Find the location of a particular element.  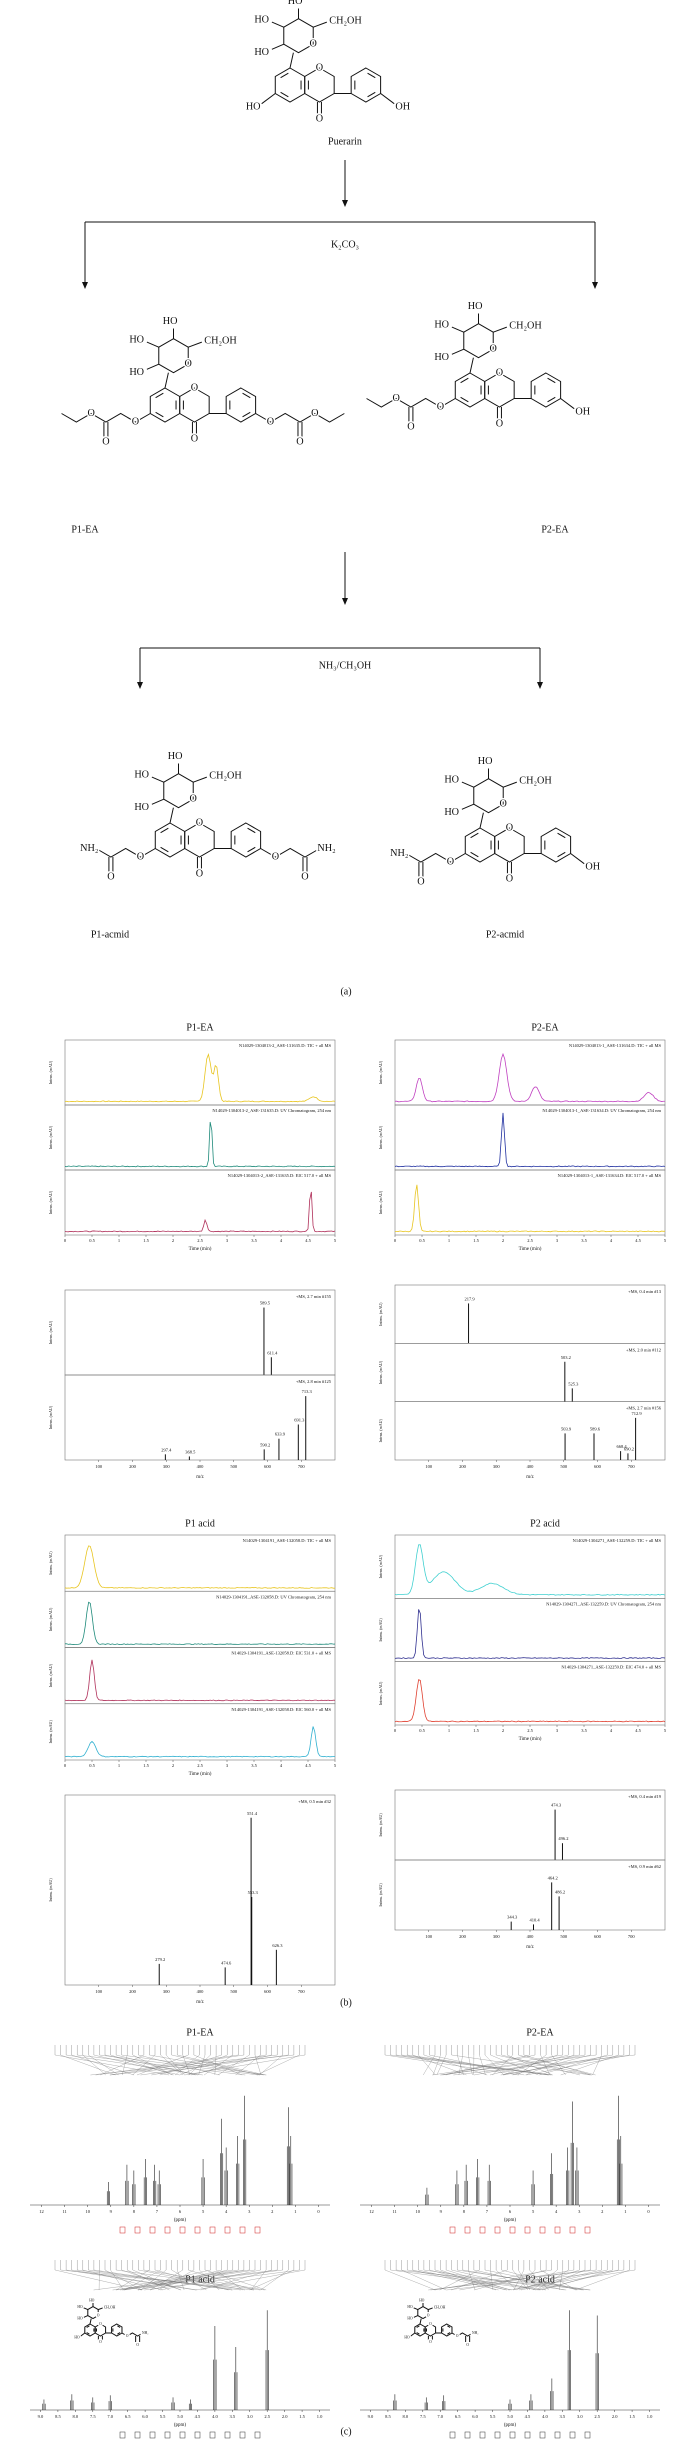

label: (b) is located at coordinates (346, 2002).